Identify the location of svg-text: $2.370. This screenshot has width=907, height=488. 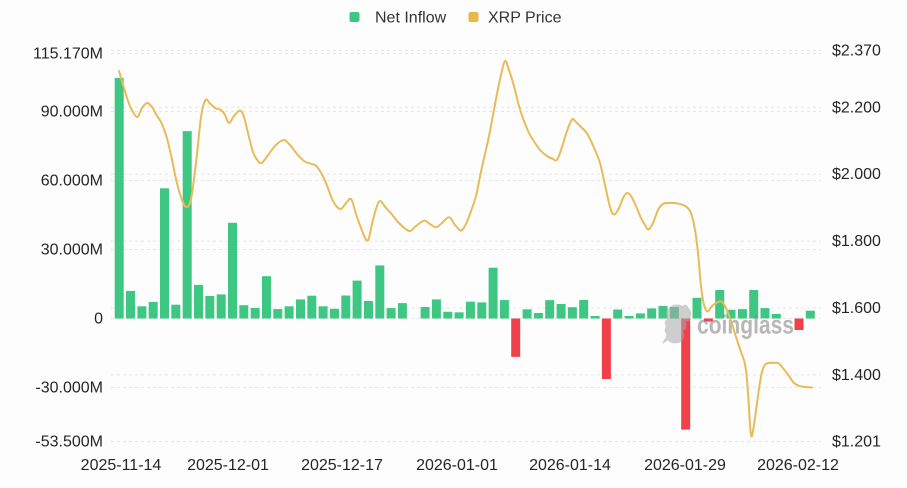
(856, 51).